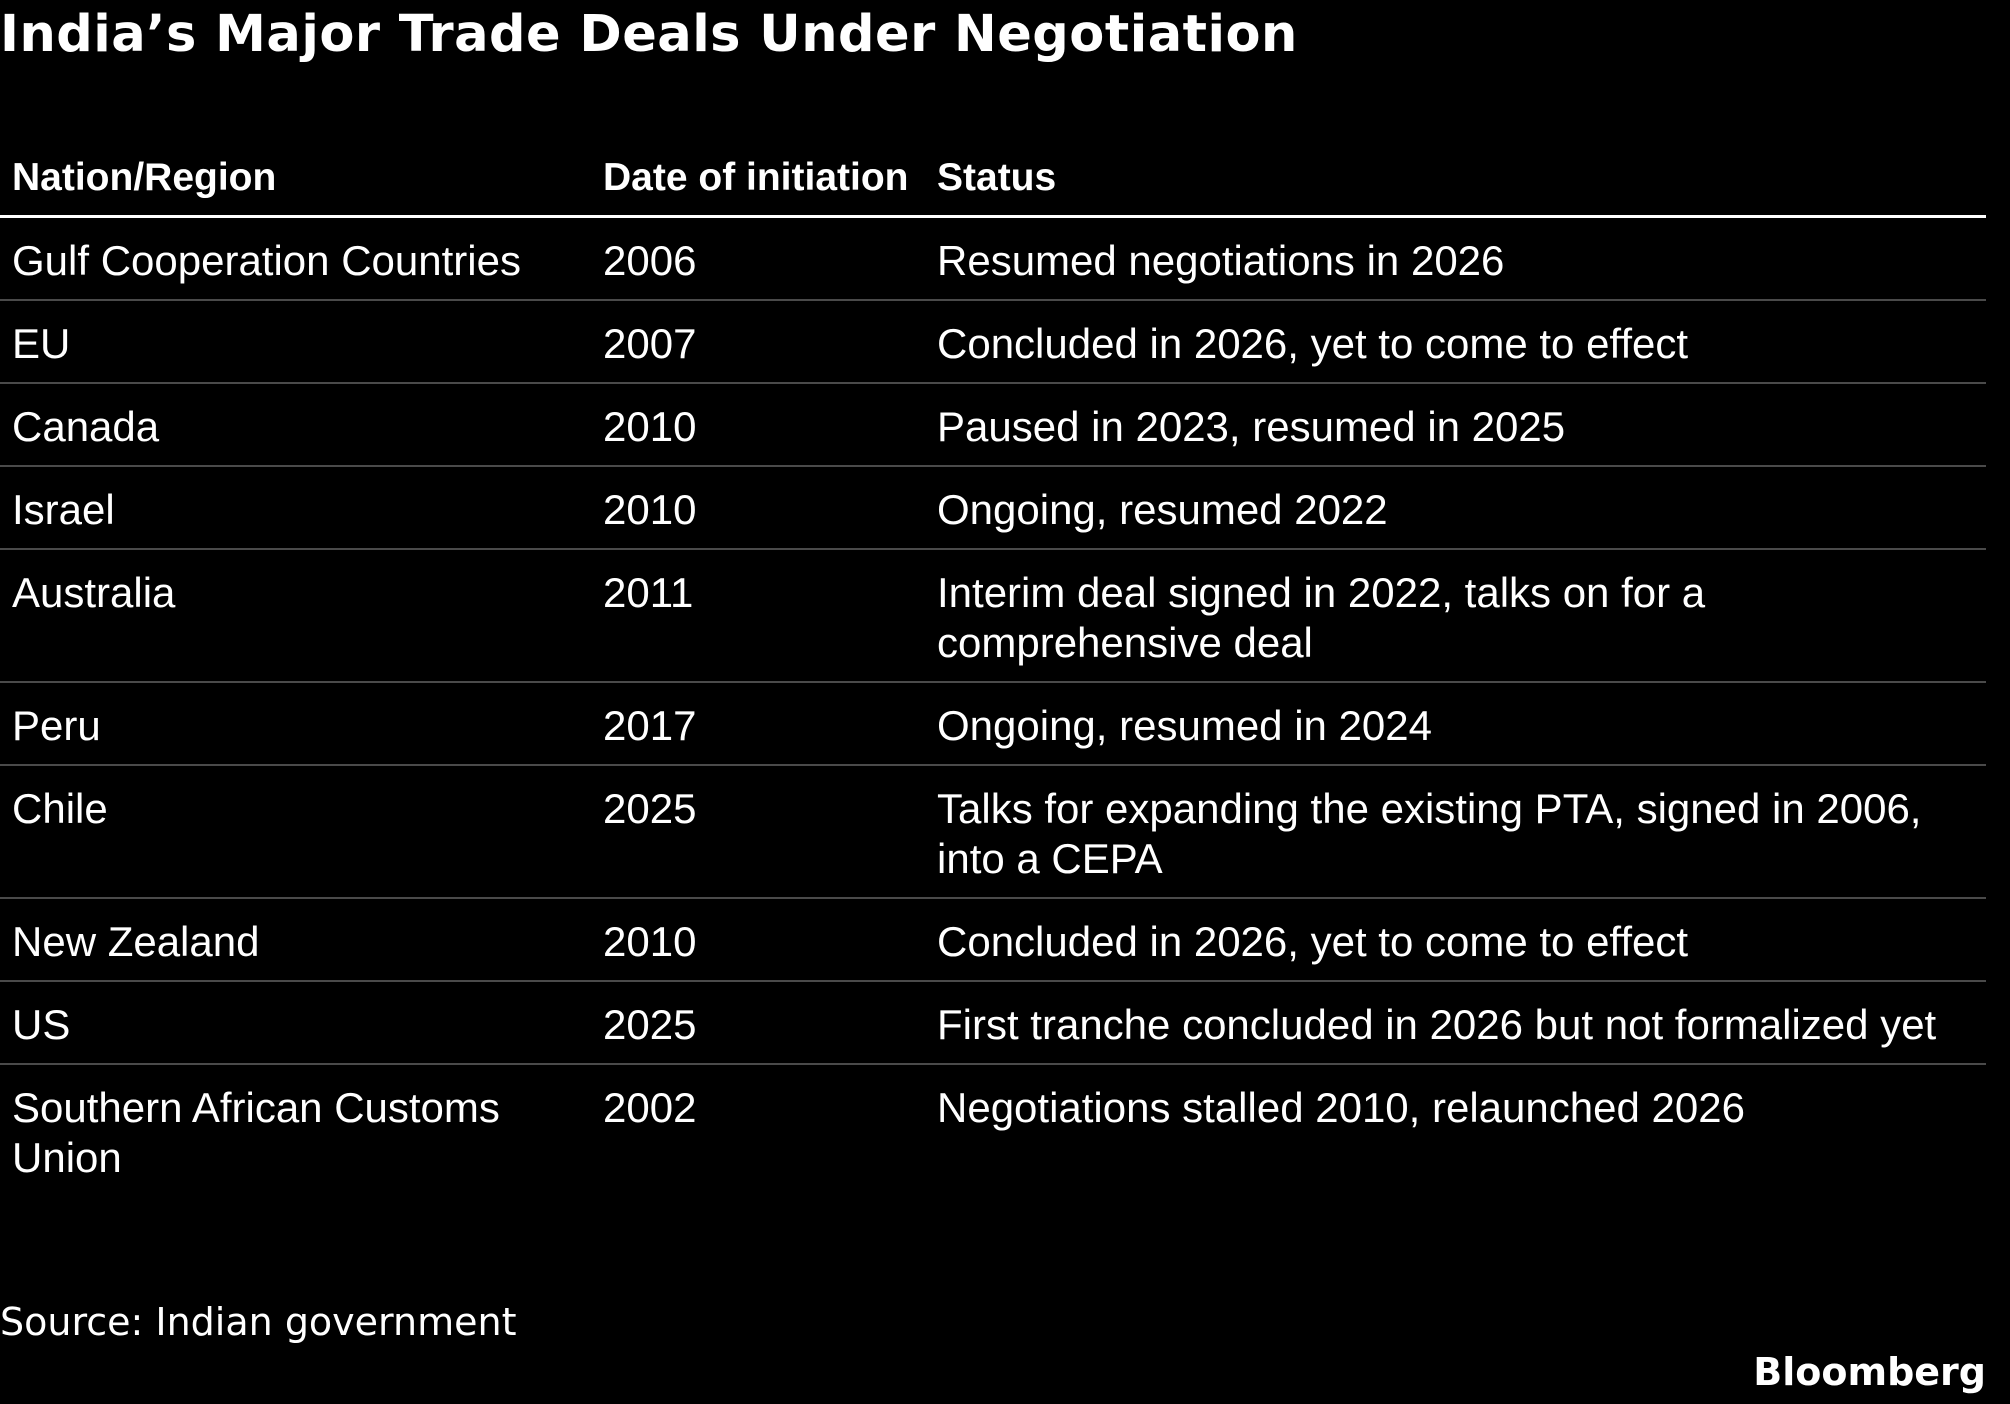 The height and width of the screenshot is (1404, 2010). What do you see at coordinates (758, 258) in the screenshot?
I see `cell-date-of-initiation: 2006` at bounding box center [758, 258].